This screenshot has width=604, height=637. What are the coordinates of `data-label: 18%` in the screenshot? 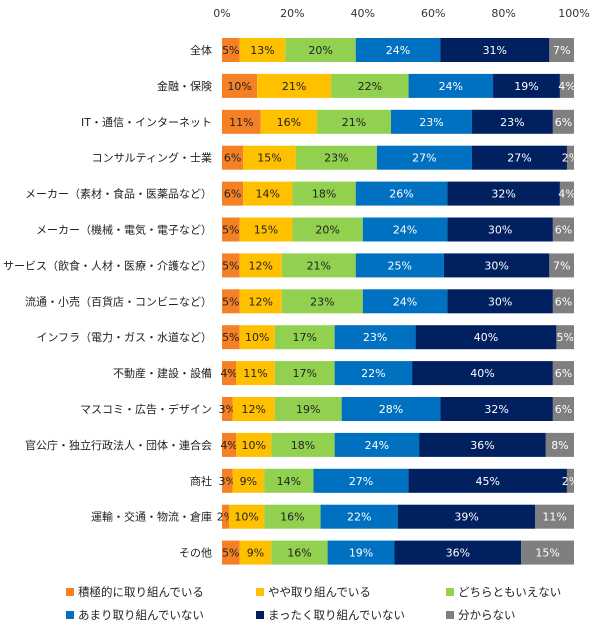 It's located at (303, 445).